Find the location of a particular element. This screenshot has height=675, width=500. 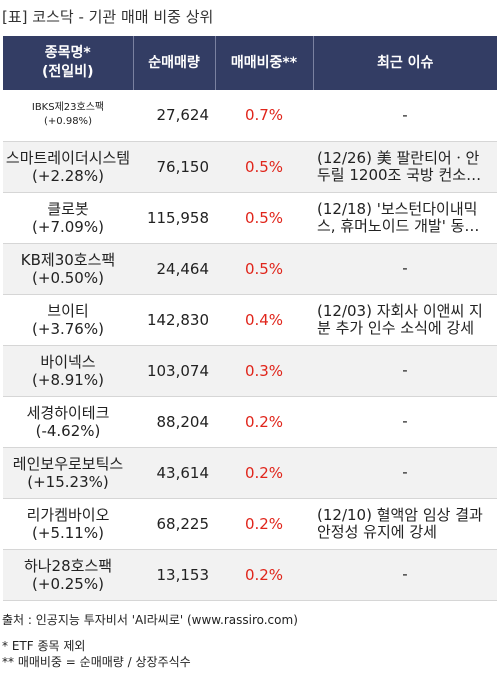

stock-name: 브이티 is located at coordinates (68, 310).